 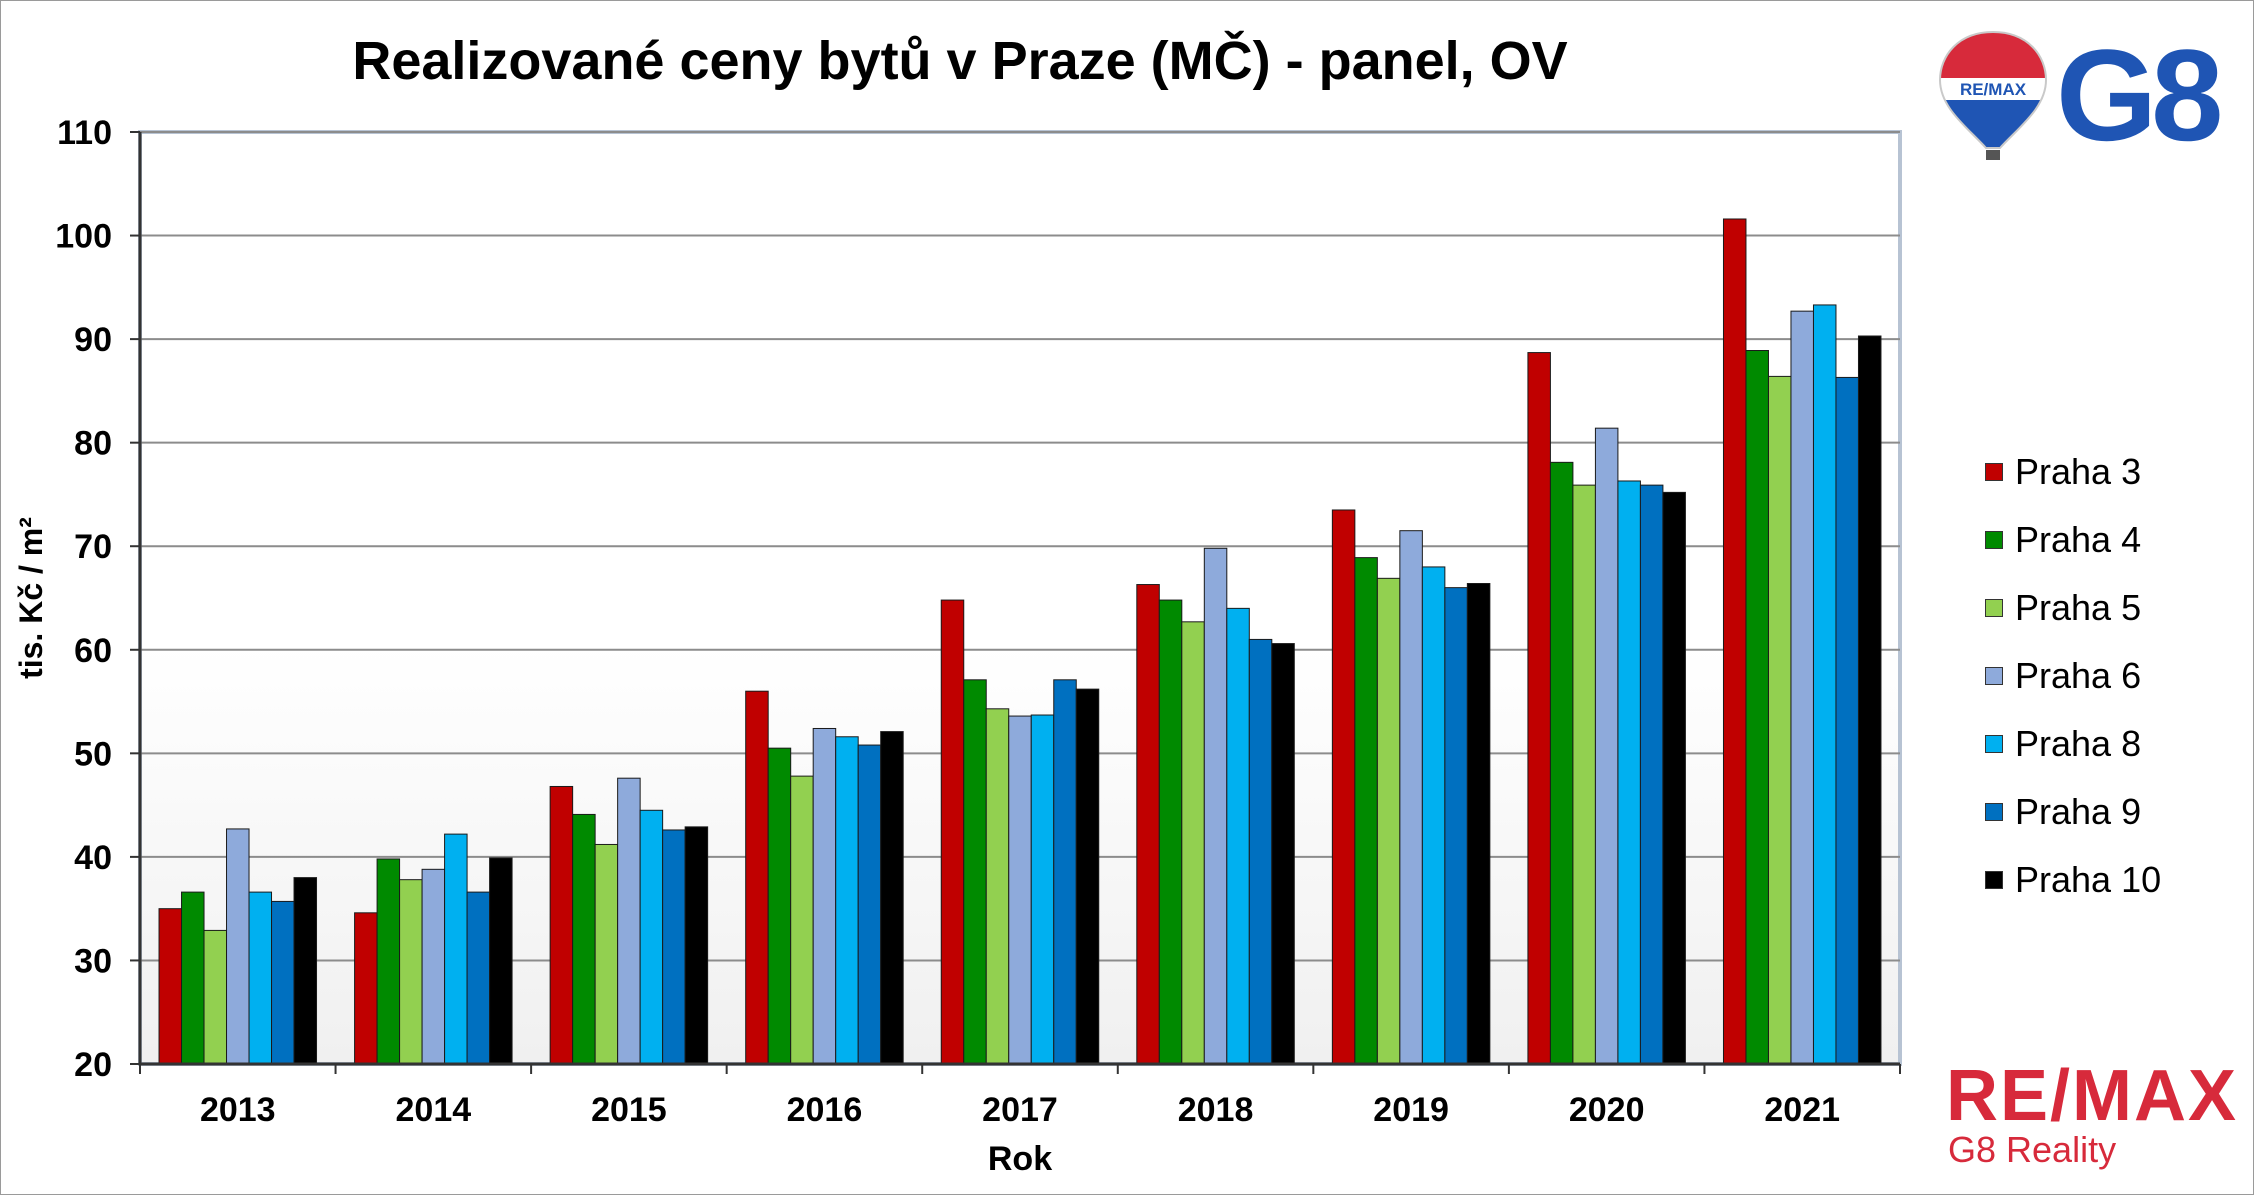 I want to click on remax-logo: RE/MAX, so click(x=2092, y=1096).